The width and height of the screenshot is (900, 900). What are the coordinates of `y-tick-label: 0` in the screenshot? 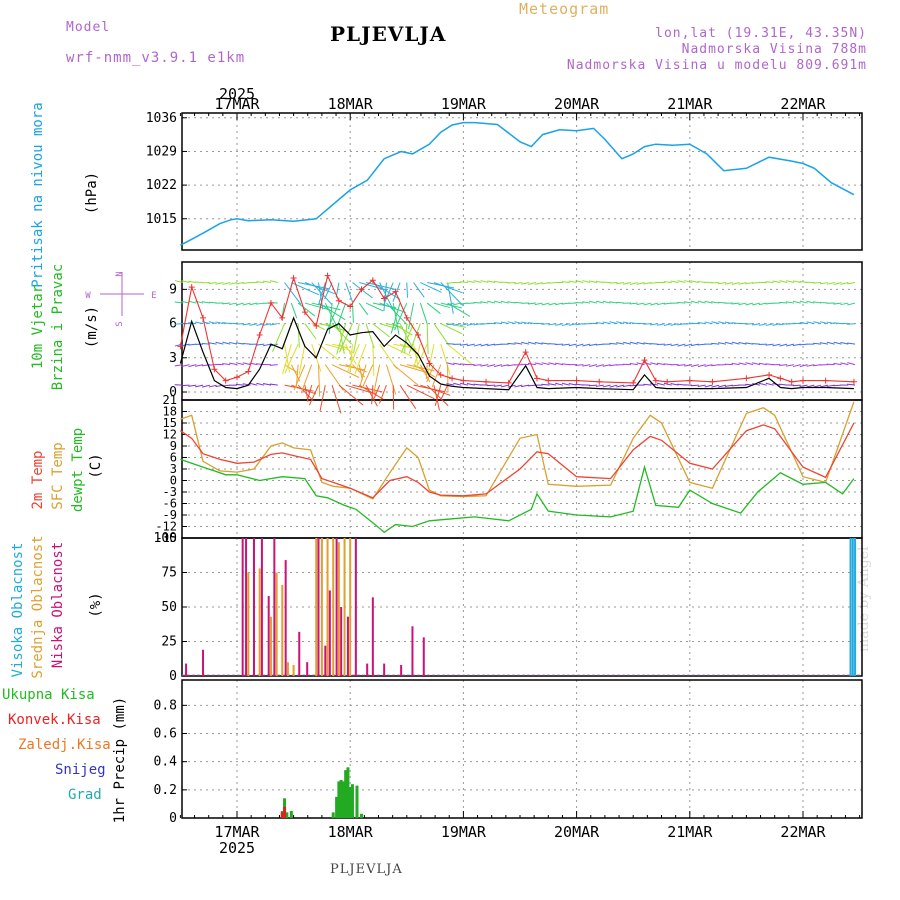 It's located at (173, 481).